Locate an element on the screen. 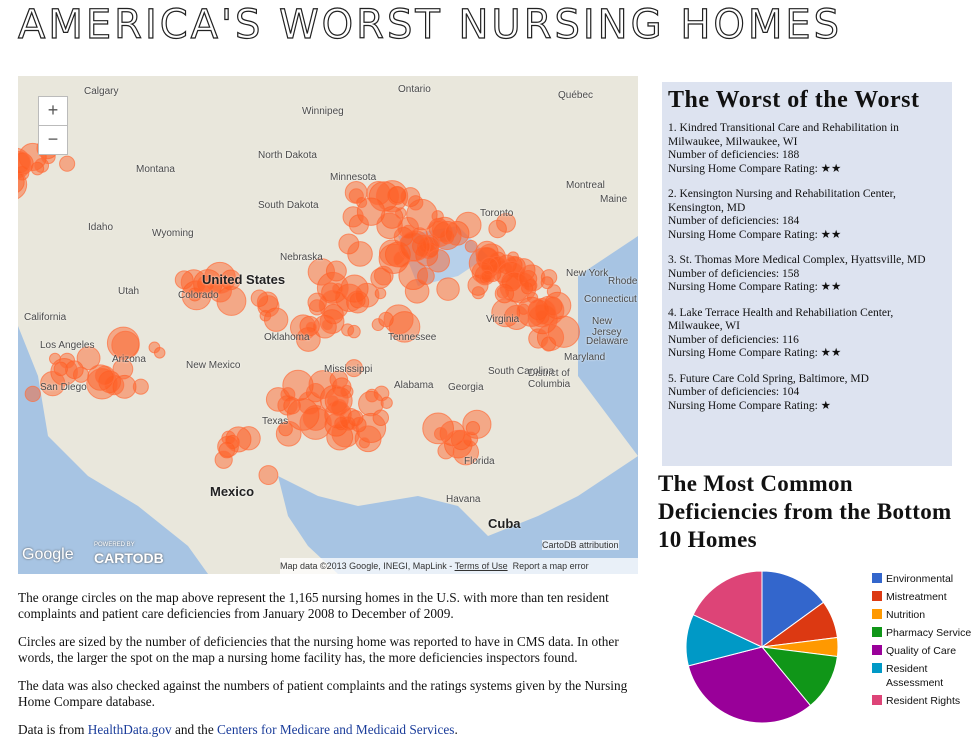 This screenshot has height=756, width=974. legend-item: Environmental is located at coordinates (923, 579).